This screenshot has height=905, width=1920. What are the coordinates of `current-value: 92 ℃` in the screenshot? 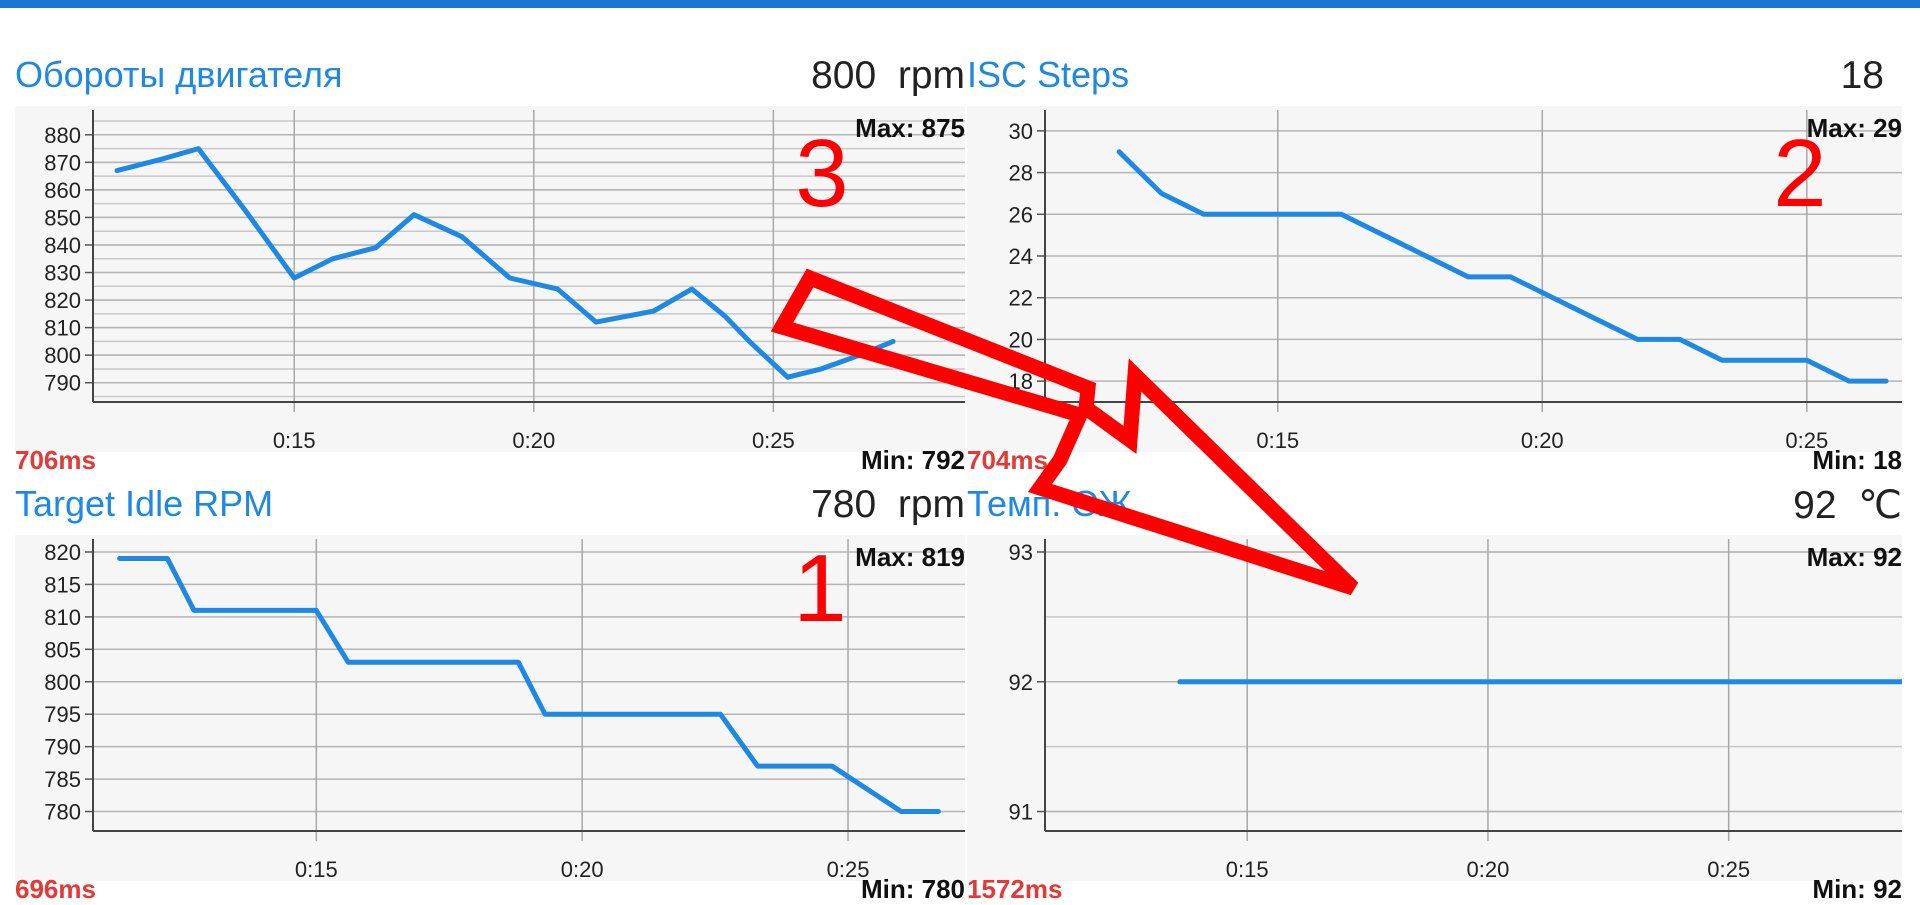 It's located at (1847, 505).